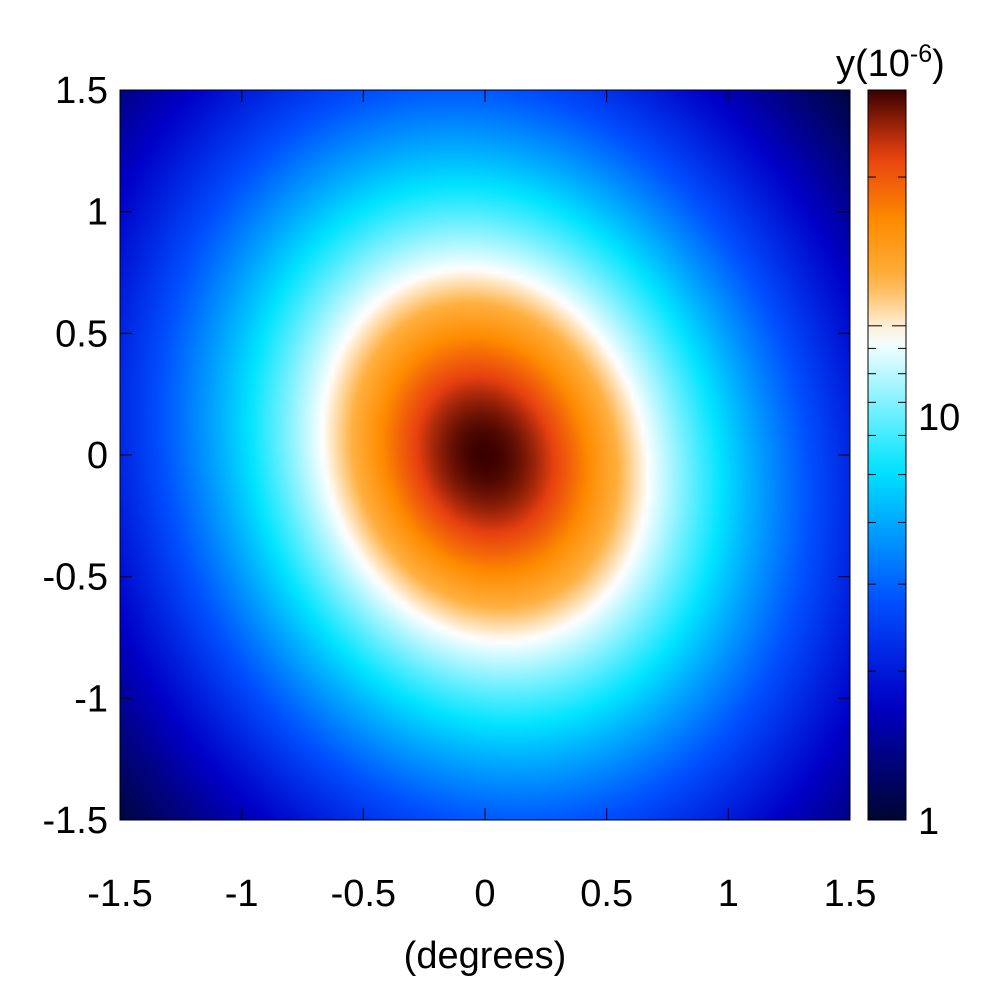 This screenshot has width=1000, height=1000. What do you see at coordinates (363, 894) in the screenshot?
I see `x-tick-label: -0.5` at bounding box center [363, 894].